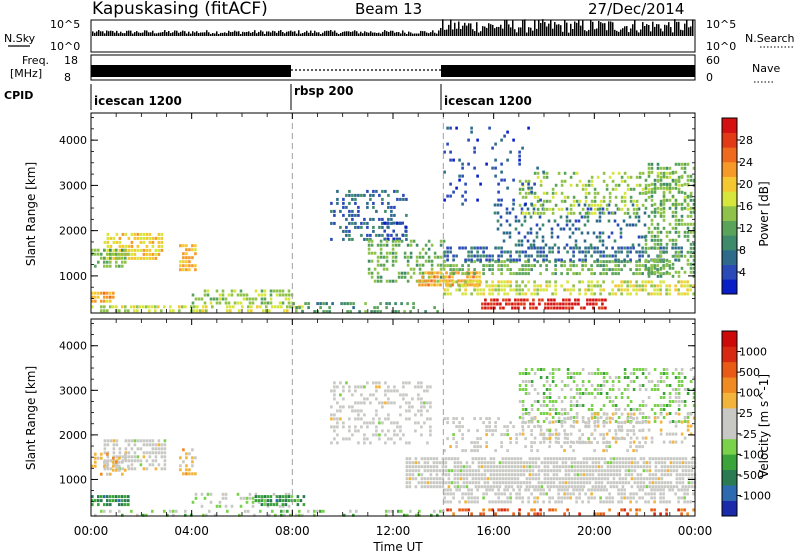 This screenshot has width=800, height=554. What do you see at coordinates (746, 140) in the screenshot?
I see `colorbar-tick-label: 28` at bounding box center [746, 140].